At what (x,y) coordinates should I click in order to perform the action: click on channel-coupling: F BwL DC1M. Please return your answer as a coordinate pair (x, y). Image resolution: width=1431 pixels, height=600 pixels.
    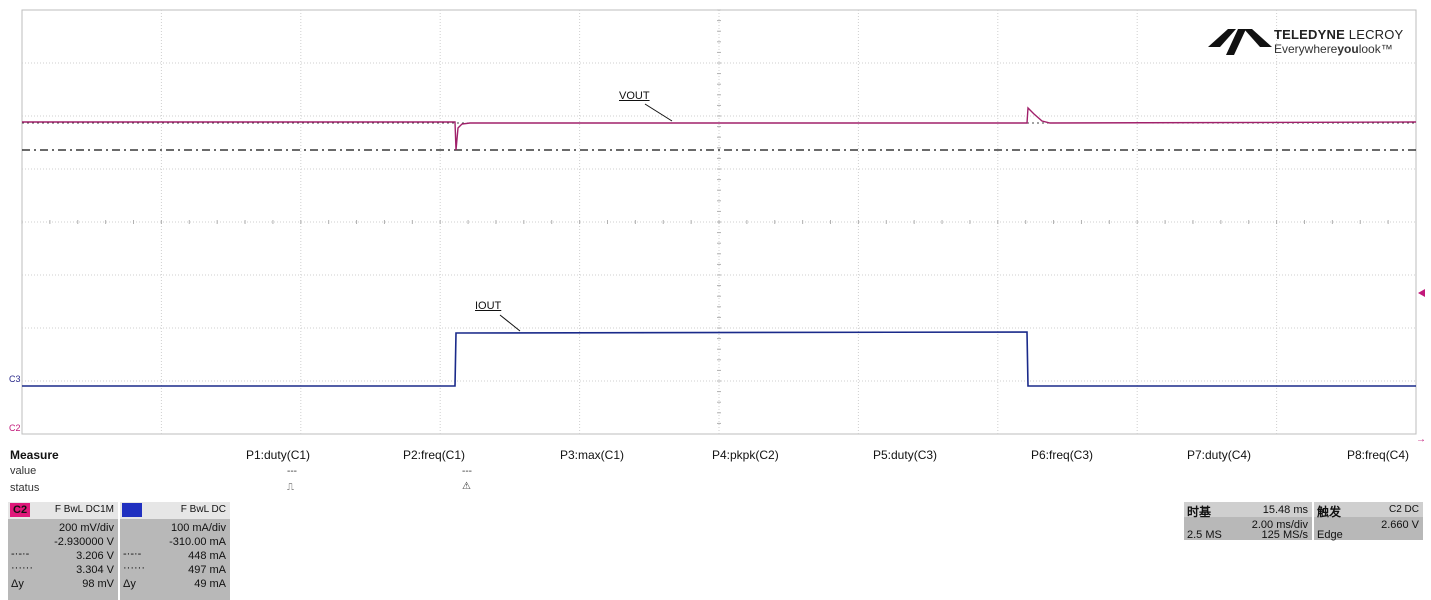
    Looking at the image, I should click on (84, 509).